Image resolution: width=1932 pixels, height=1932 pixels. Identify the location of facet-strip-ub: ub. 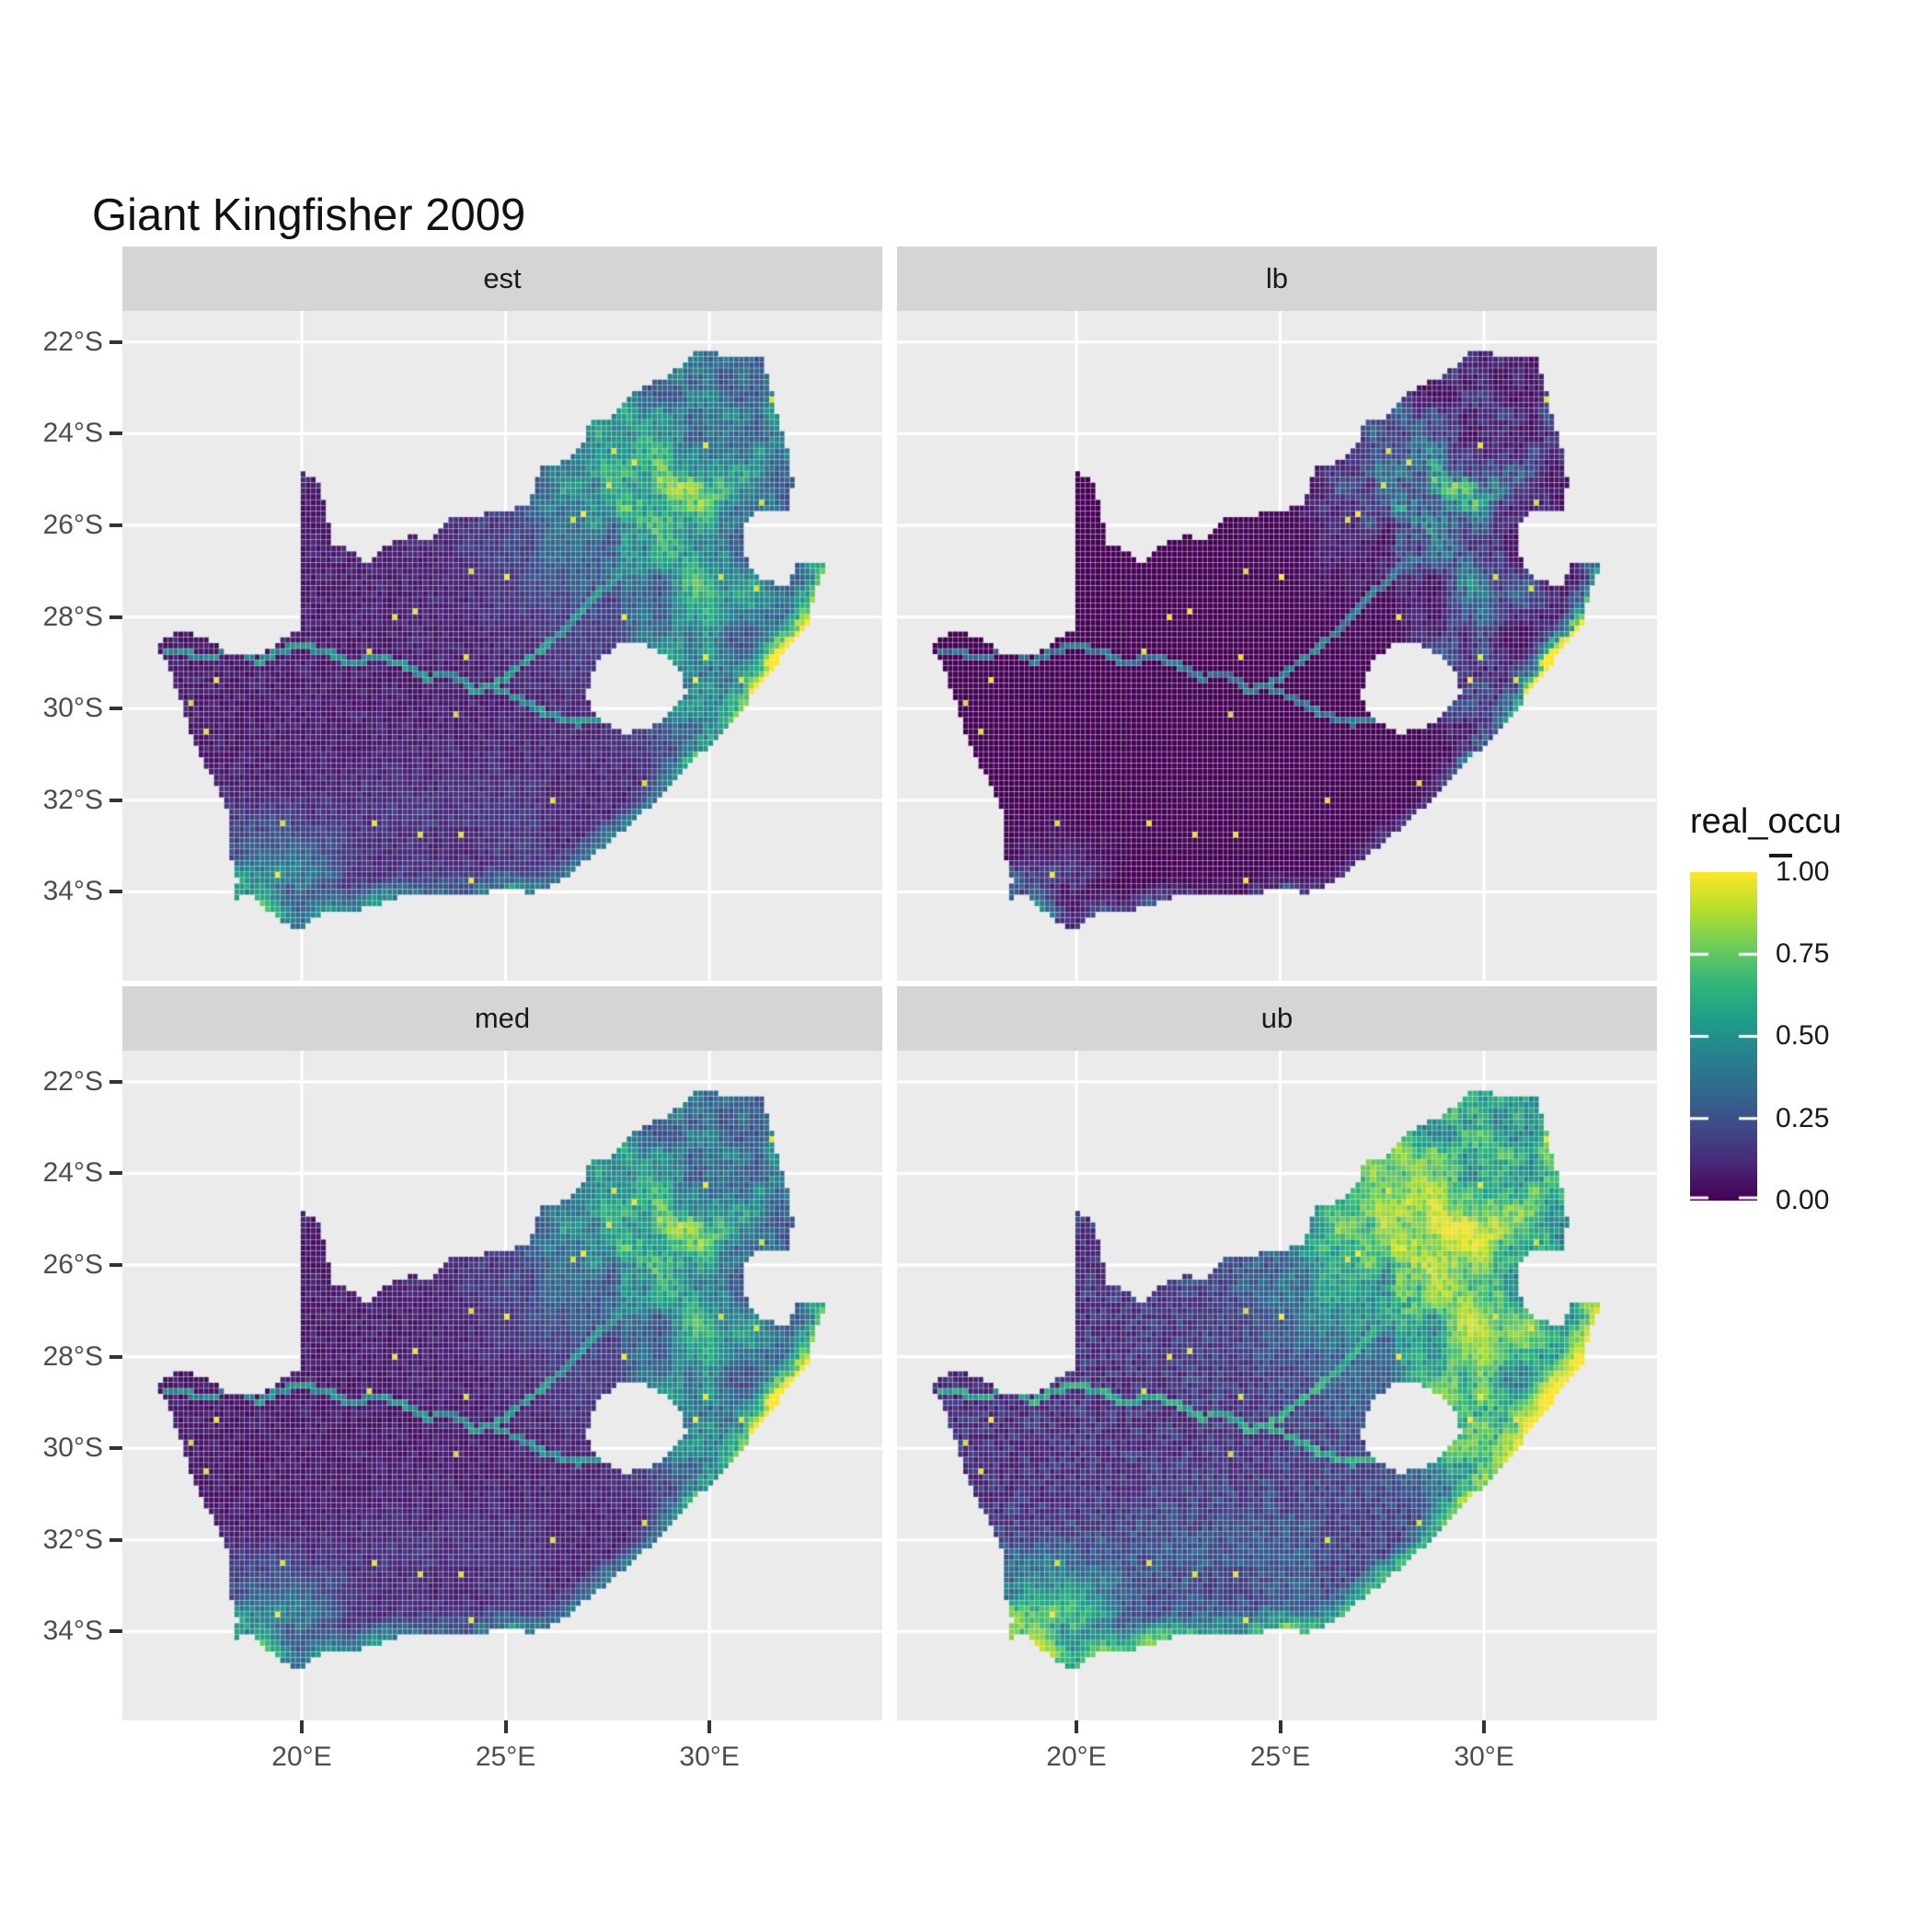
(1277, 1018).